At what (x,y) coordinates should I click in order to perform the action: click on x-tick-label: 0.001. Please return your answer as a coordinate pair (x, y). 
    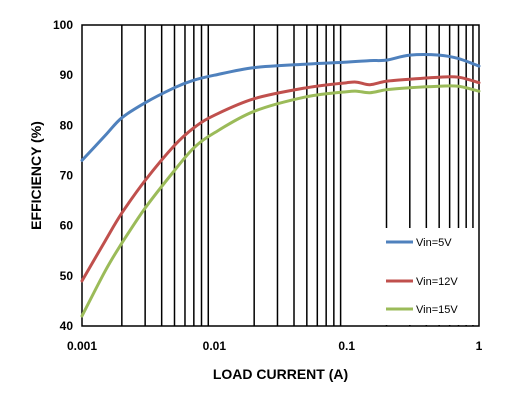
    Looking at the image, I should click on (82, 346).